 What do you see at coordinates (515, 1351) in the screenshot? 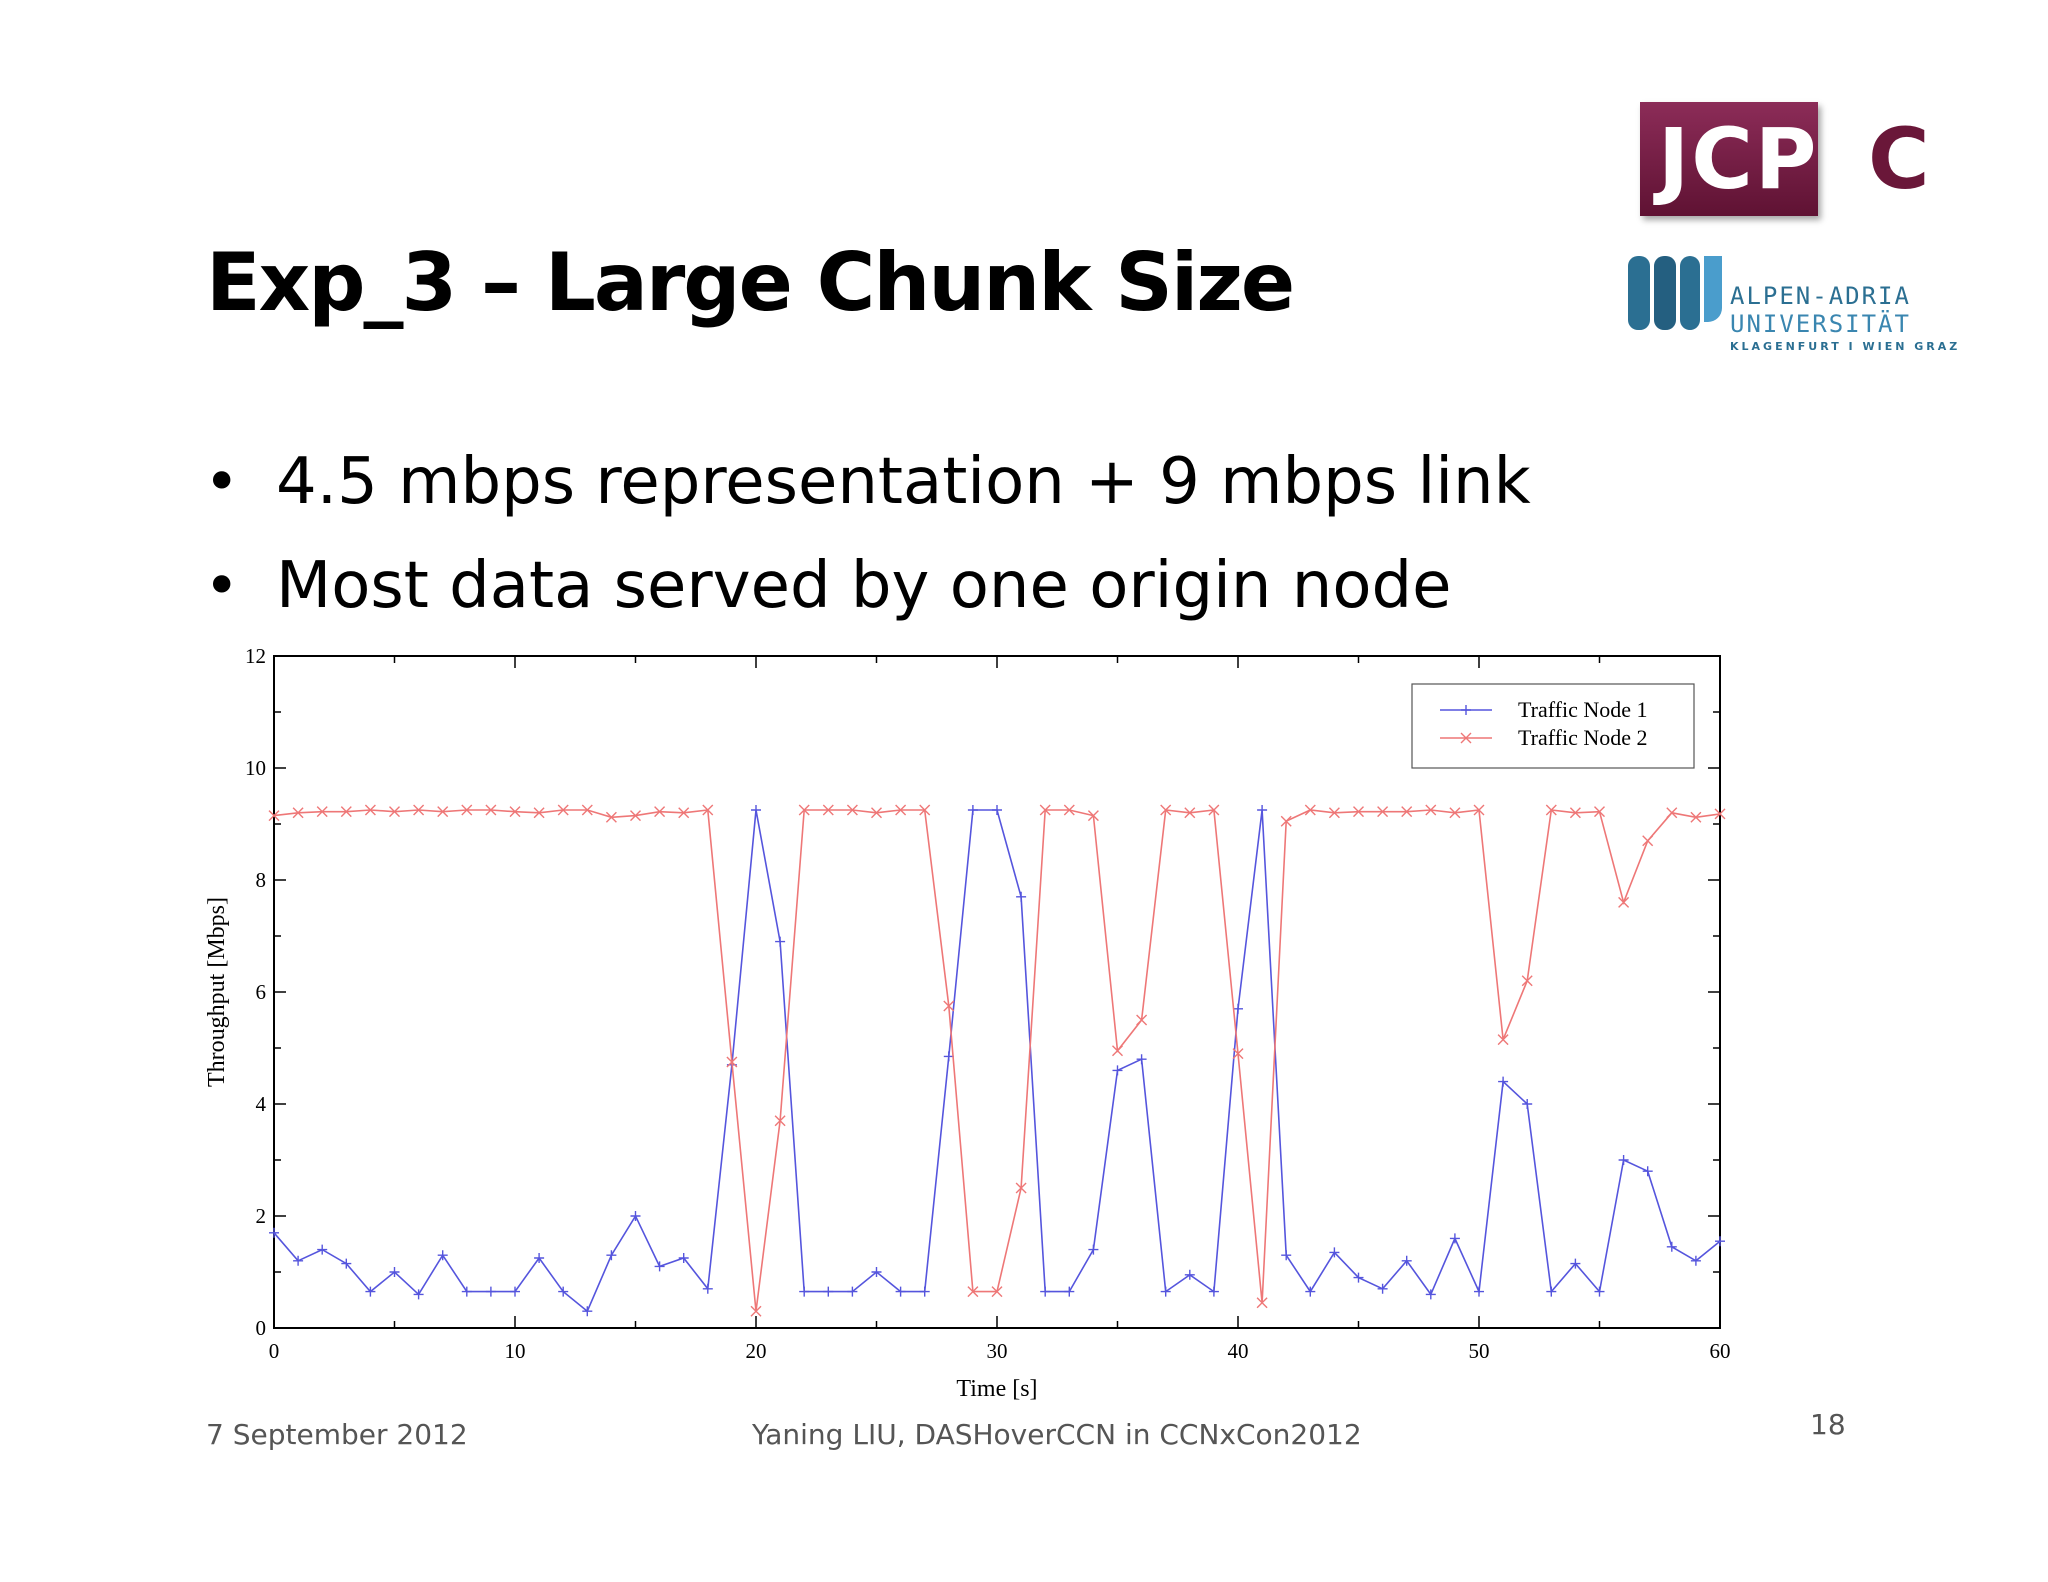
I see `x-tick-label: 10` at bounding box center [515, 1351].